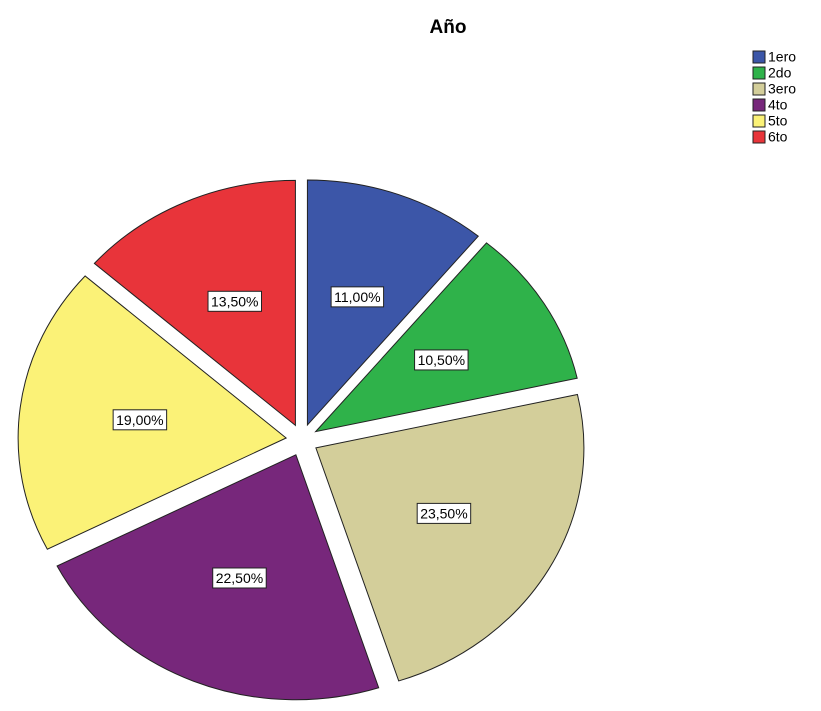 The image size is (821, 711). What do you see at coordinates (782, 89) in the screenshot?
I see `legend-label: 3ero` at bounding box center [782, 89].